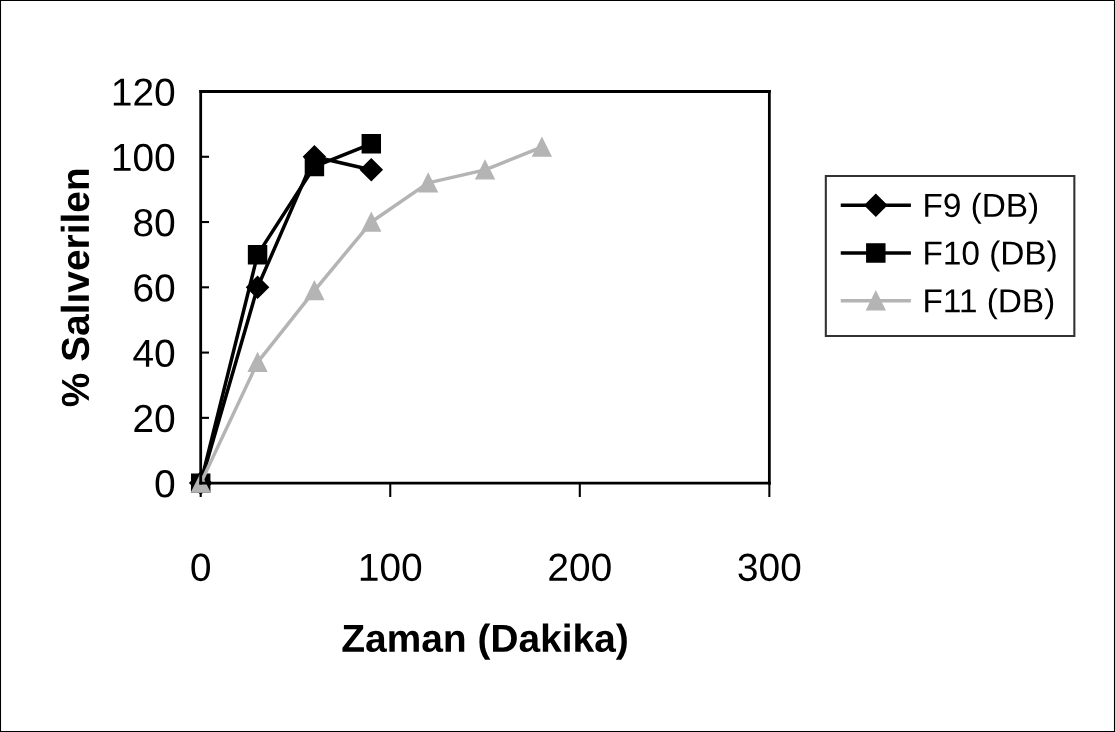 The width and height of the screenshot is (1115, 732). I want to click on legend-label: F11 (DB), so click(989, 304).